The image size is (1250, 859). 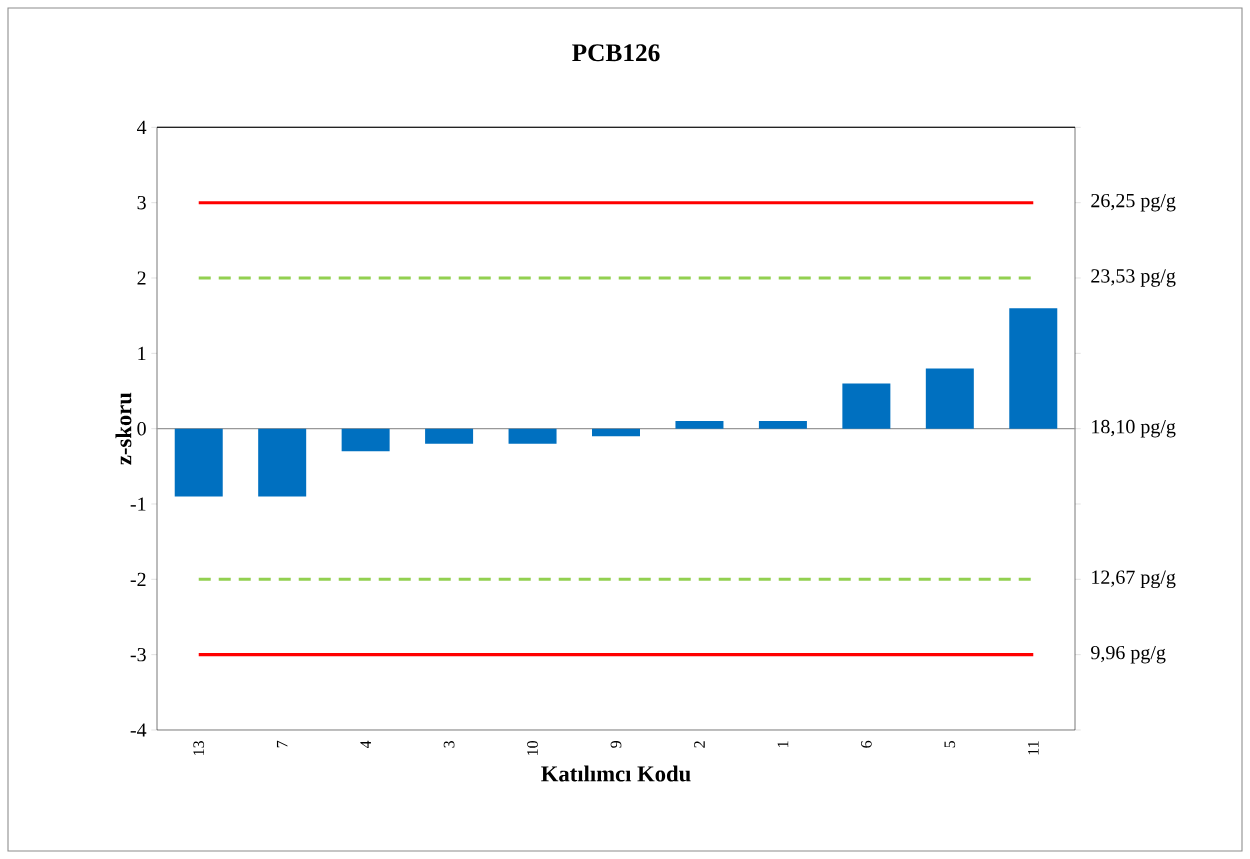 What do you see at coordinates (950, 744) in the screenshot?
I see `x-tick-label: 5` at bounding box center [950, 744].